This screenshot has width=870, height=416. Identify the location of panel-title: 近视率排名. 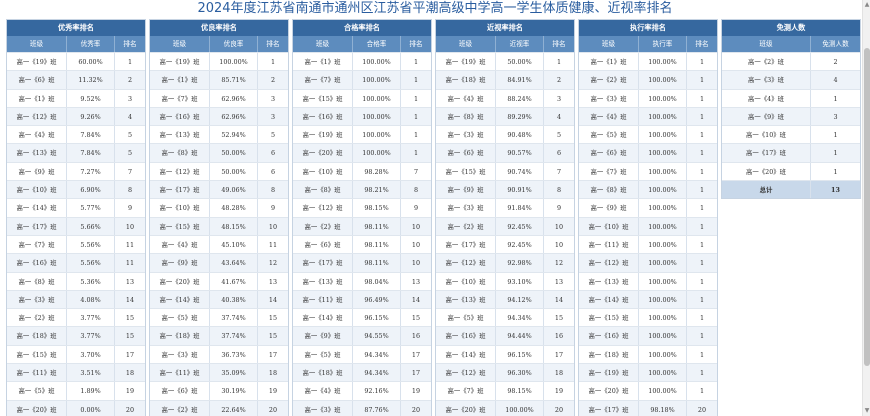
(505, 28).